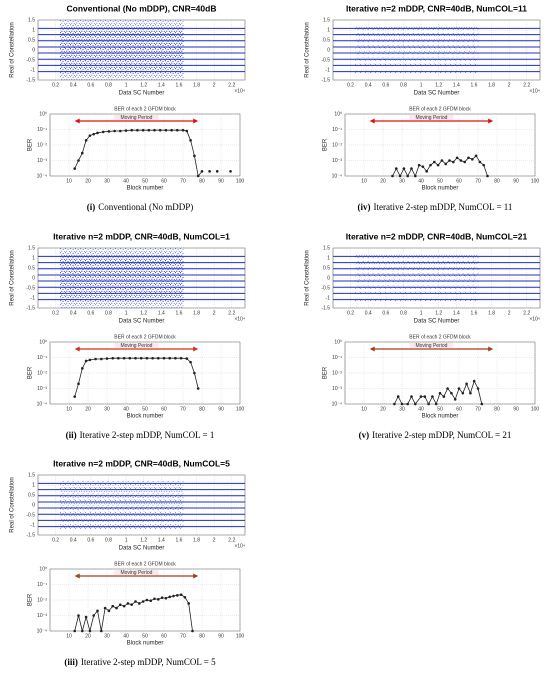 This screenshot has width=550, height=683. Describe the element at coordinates (91, 207) in the screenshot. I see `caption-label: (i)` at that location.